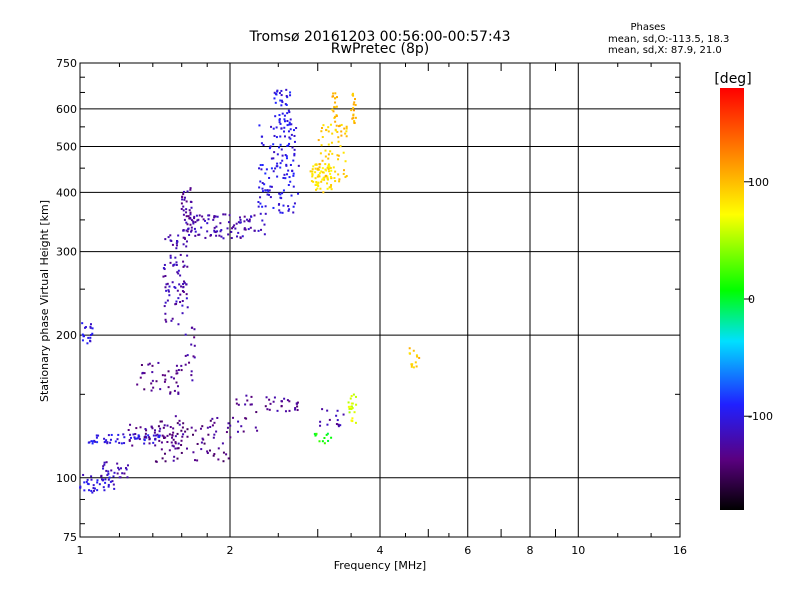 This screenshot has height=600, width=800. I want to click on stats-heading: Phases, so click(647, 27).